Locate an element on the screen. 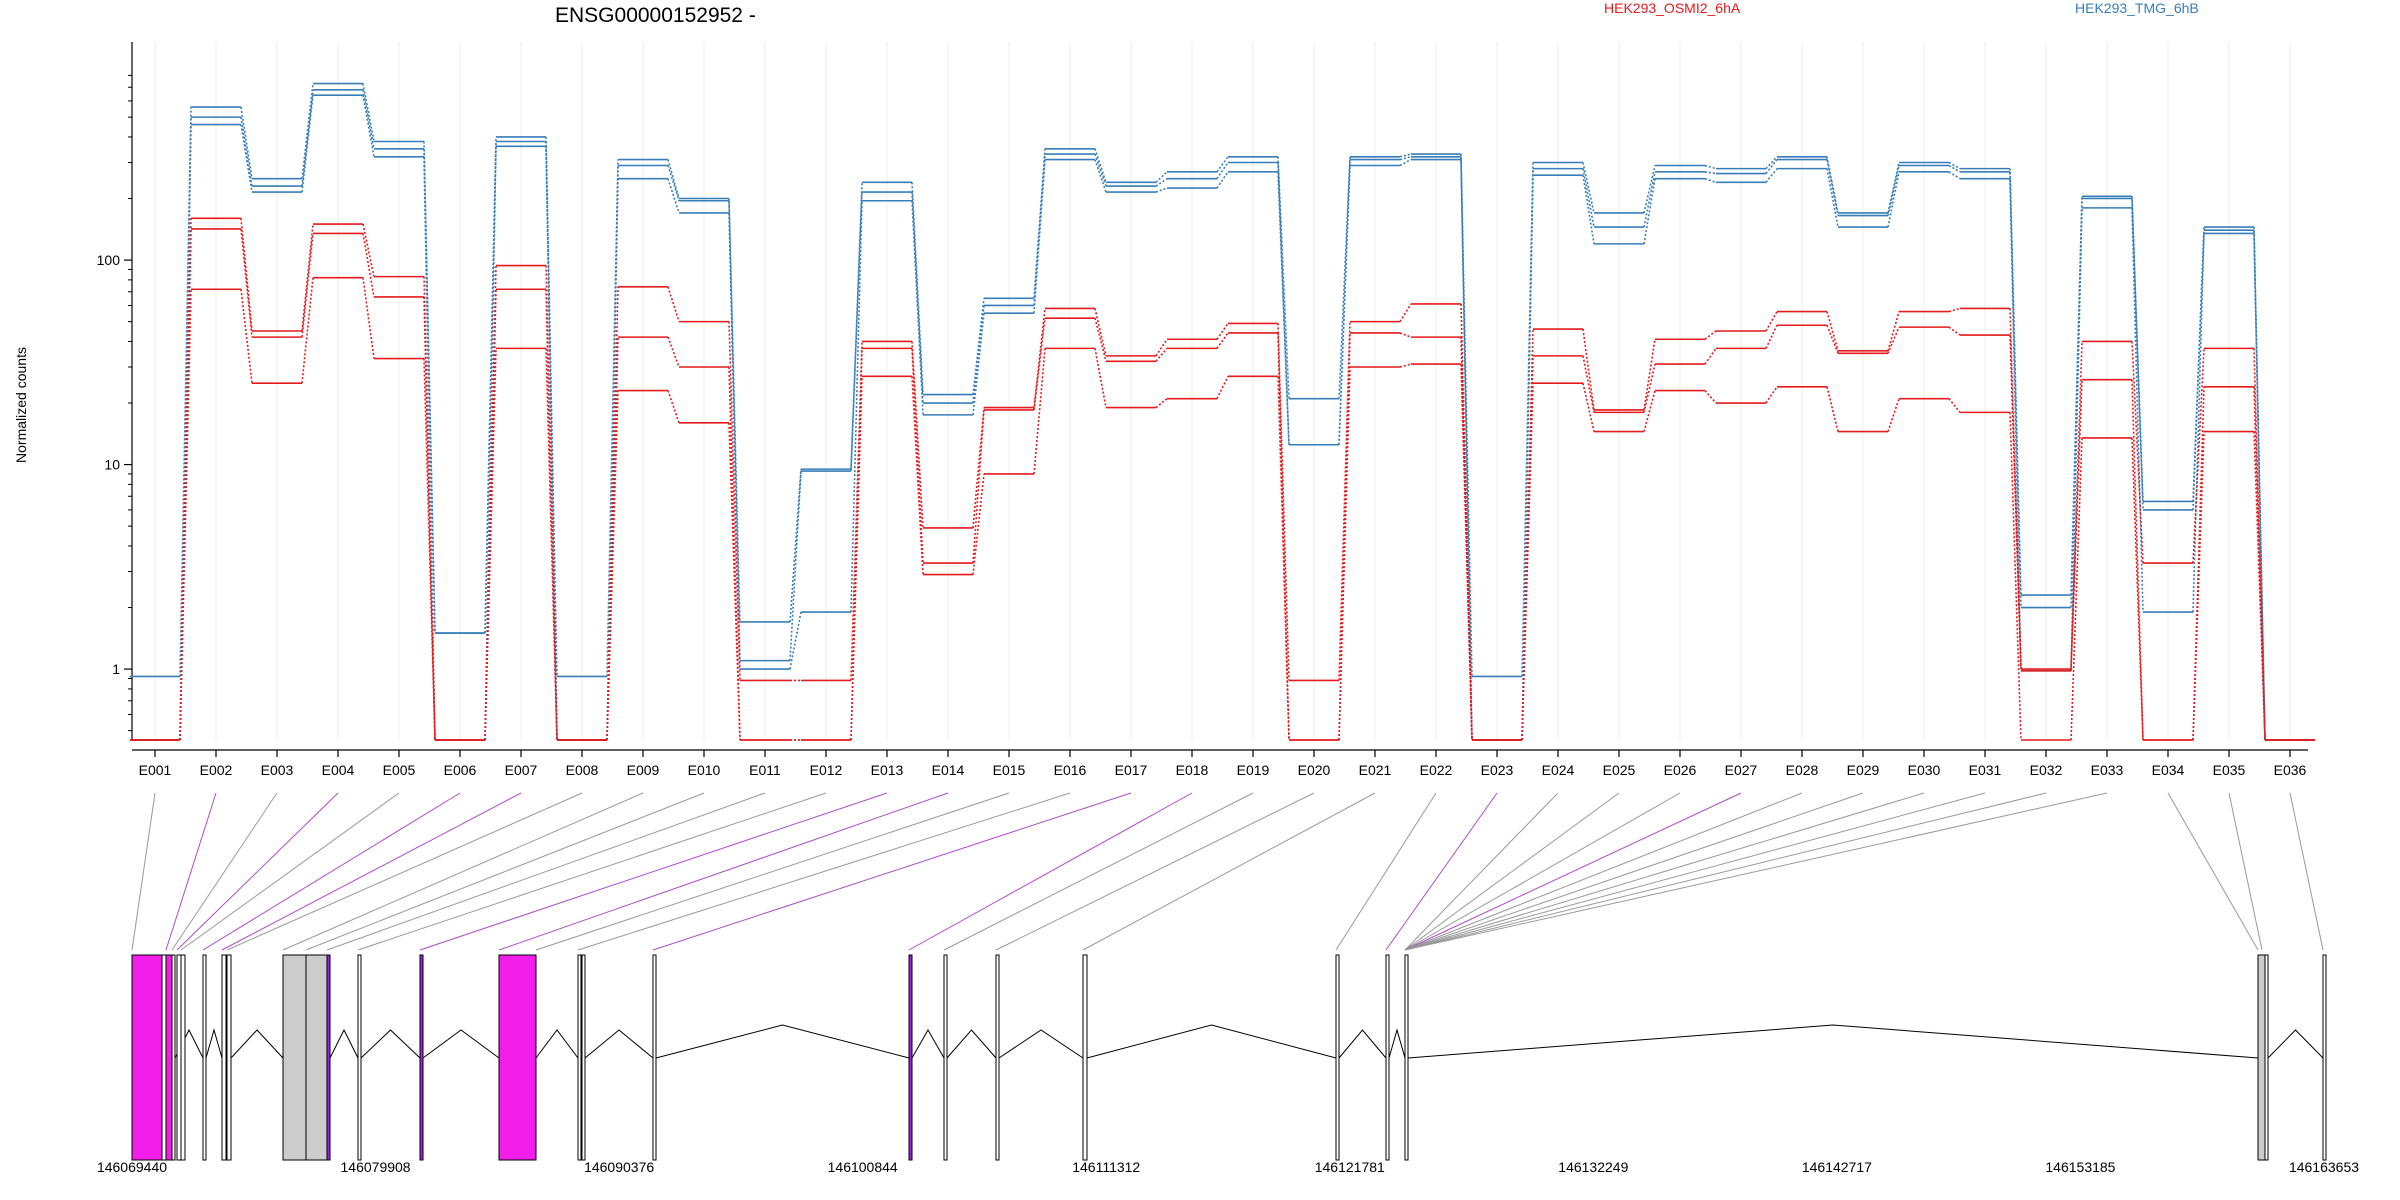  x-tick-label-e026: E026 is located at coordinates (1680, 770).